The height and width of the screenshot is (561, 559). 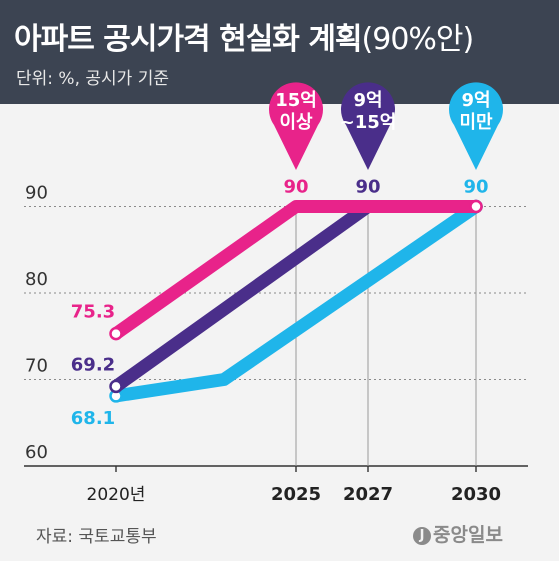 I want to click on title-main: 아파트 공시가격 현실화 계획, so click(x=188, y=39).